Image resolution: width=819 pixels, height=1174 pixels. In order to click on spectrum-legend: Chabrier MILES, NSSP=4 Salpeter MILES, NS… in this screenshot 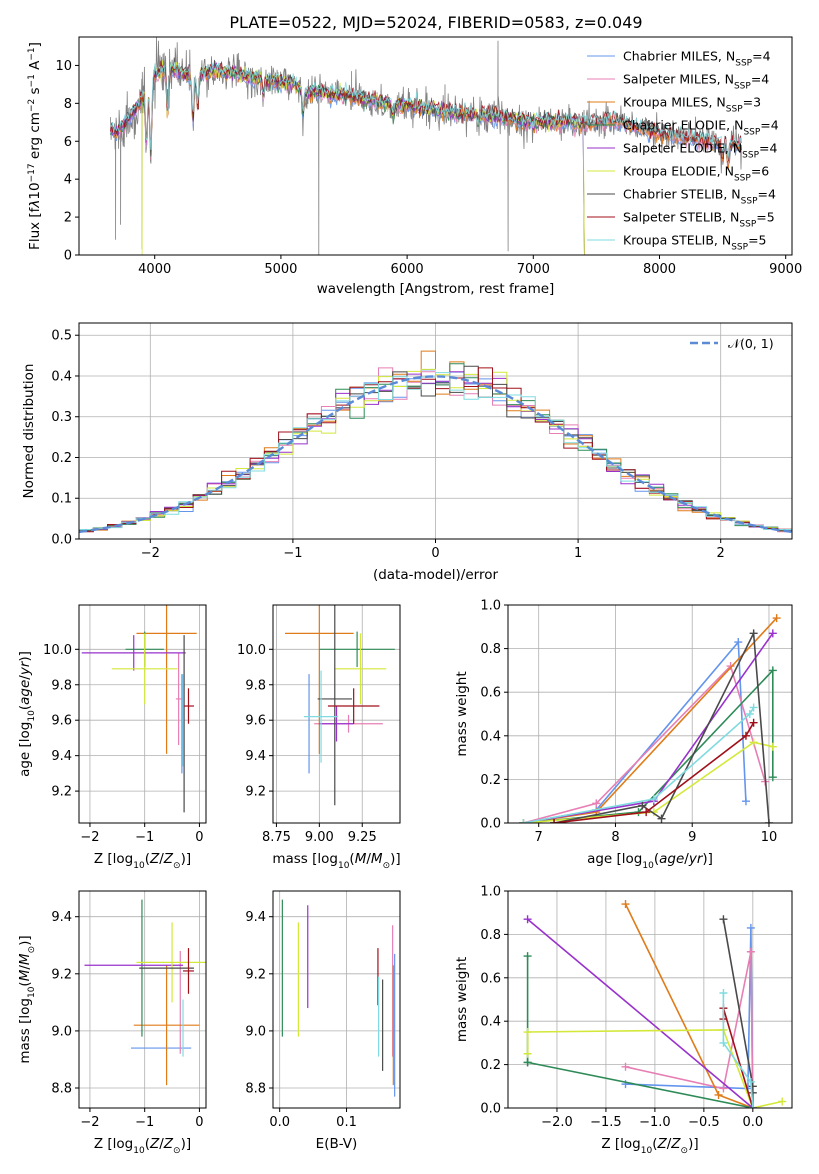, I will do `click(683, 151)`.